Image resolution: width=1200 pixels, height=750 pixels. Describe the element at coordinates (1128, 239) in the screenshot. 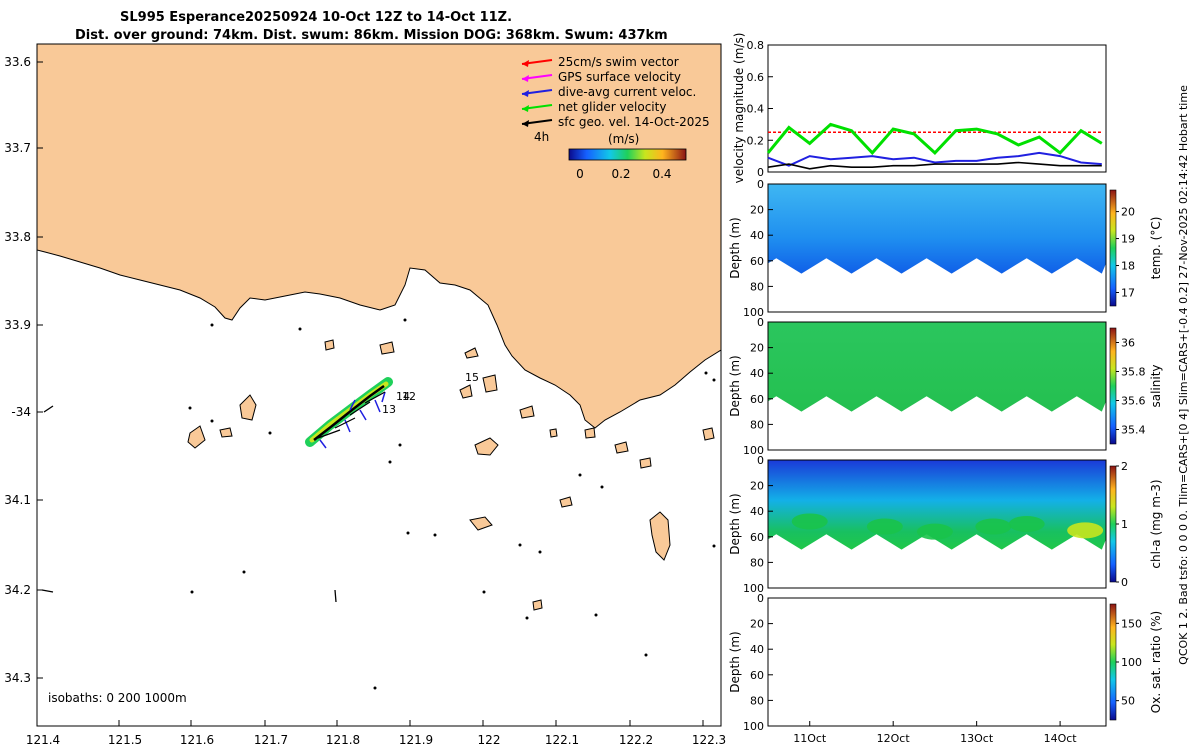

I see `colorbar-tick: 19` at that location.